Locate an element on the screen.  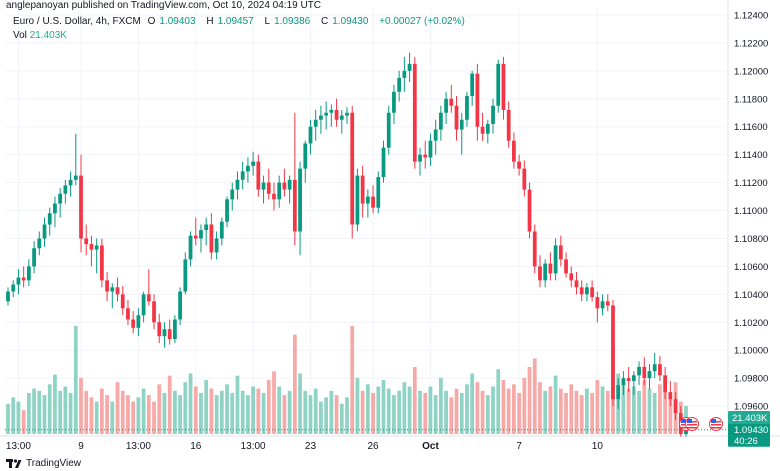
y-tick-label: 1.11600 is located at coordinates (751, 127).